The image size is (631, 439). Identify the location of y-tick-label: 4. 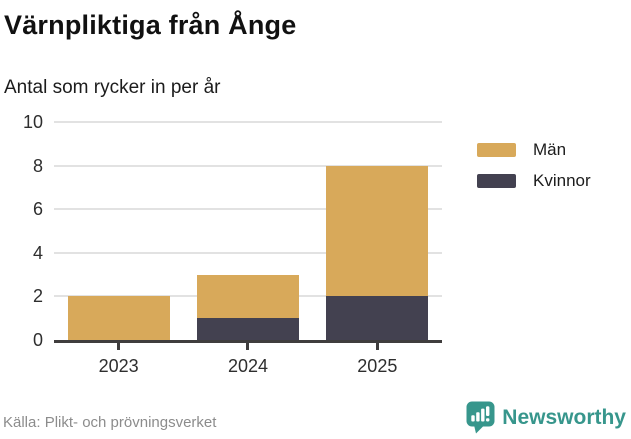
(37, 252).